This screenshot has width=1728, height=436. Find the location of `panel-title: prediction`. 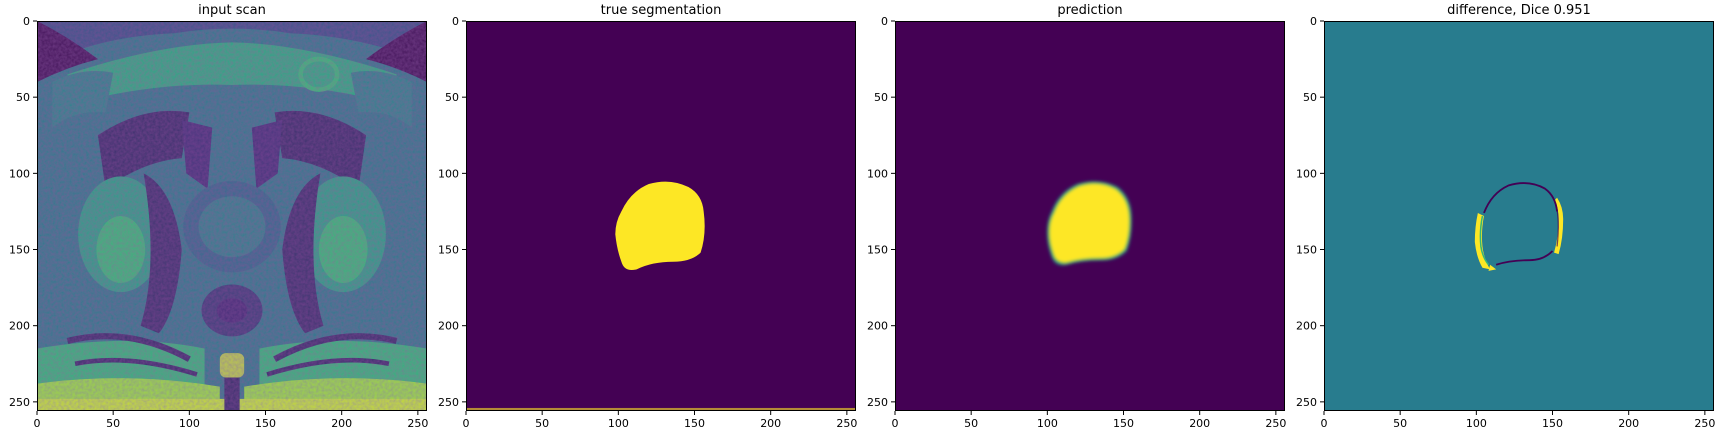

panel-title: prediction is located at coordinates (1089, 10).